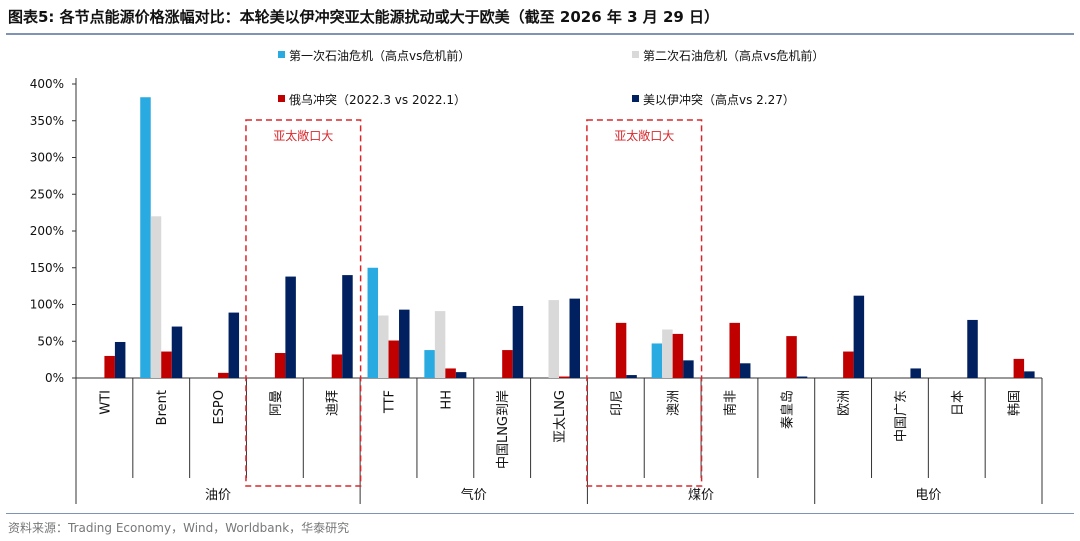 The height and width of the screenshot is (541, 1080). Describe the element at coordinates (560, 416) in the screenshot. I see `x-category-label: 亚太LNG` at that location.